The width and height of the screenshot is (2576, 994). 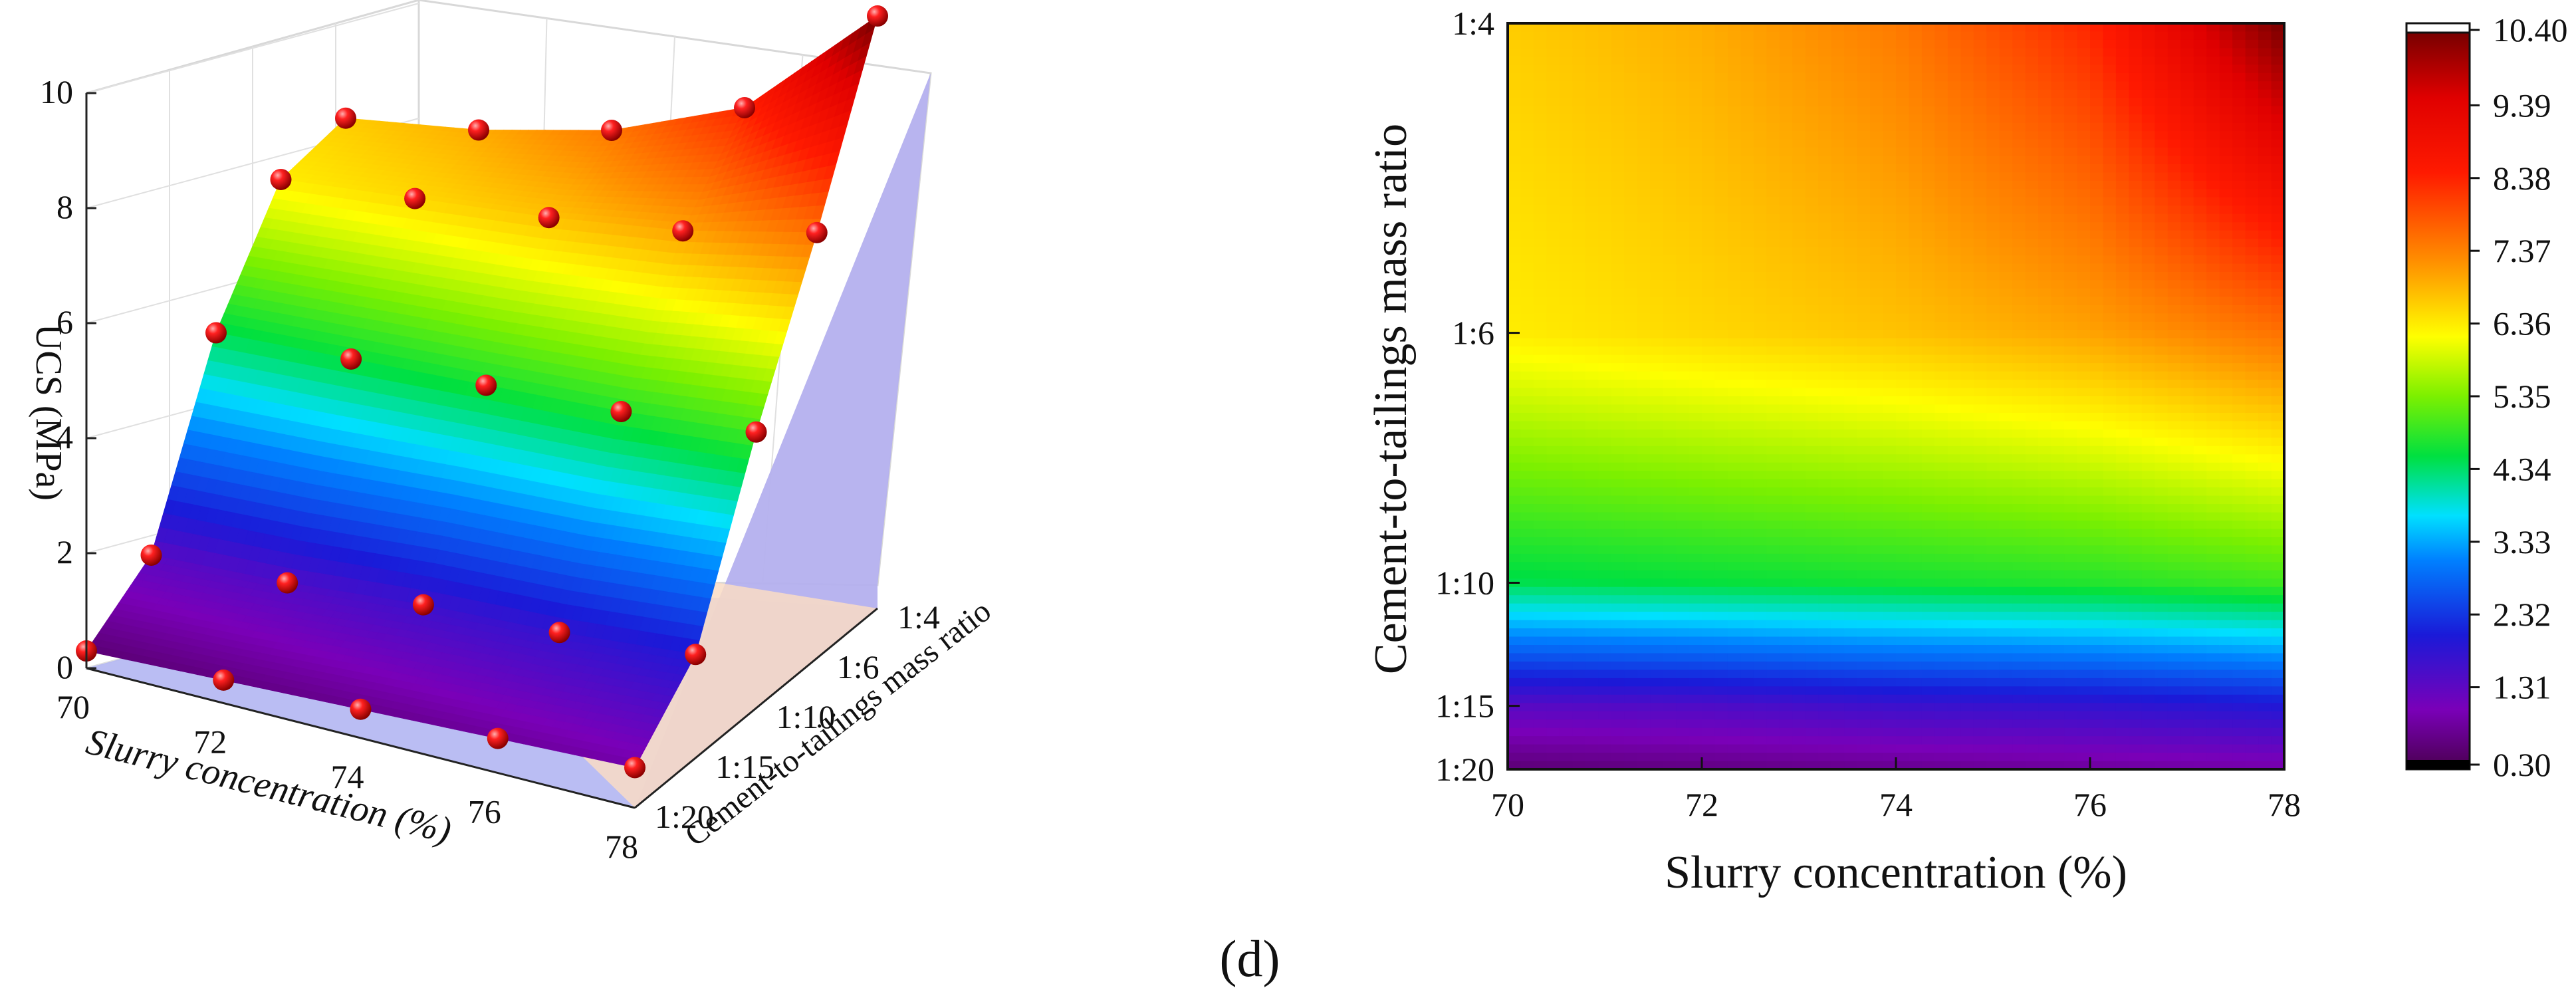 I want to click on data-point, so click(x=361, y=709).